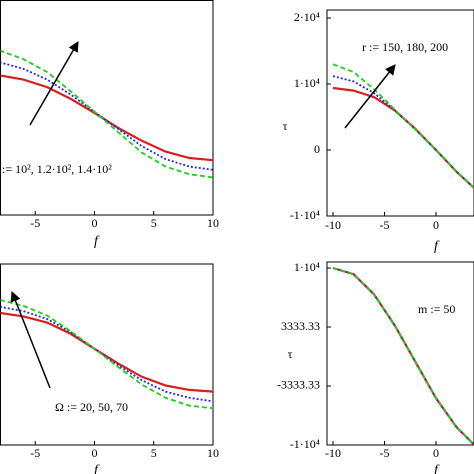 The width and height of the screenshot is (474, 474). Describe the element at coordinates (91, 407) in the screenshot. I see `annotation: Ω := 20, 50, 70` at that location.